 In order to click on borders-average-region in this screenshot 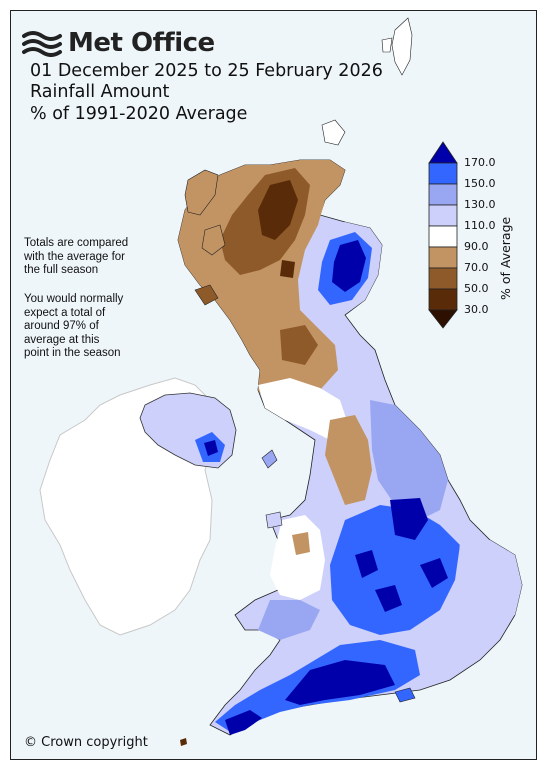, I will do `click(304, 409)`.